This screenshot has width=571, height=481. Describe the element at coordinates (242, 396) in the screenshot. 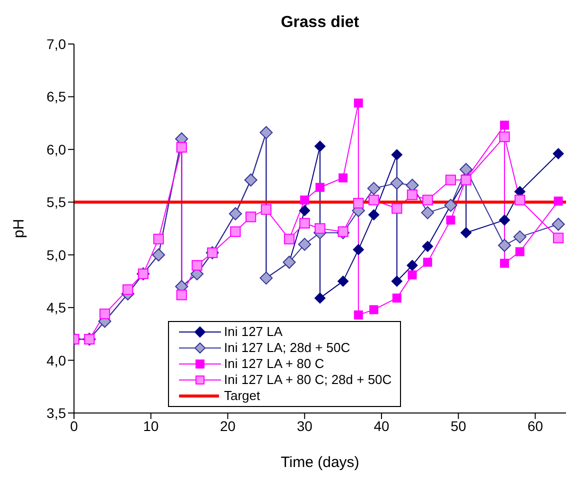

I see `legend-label: Target` at that location.